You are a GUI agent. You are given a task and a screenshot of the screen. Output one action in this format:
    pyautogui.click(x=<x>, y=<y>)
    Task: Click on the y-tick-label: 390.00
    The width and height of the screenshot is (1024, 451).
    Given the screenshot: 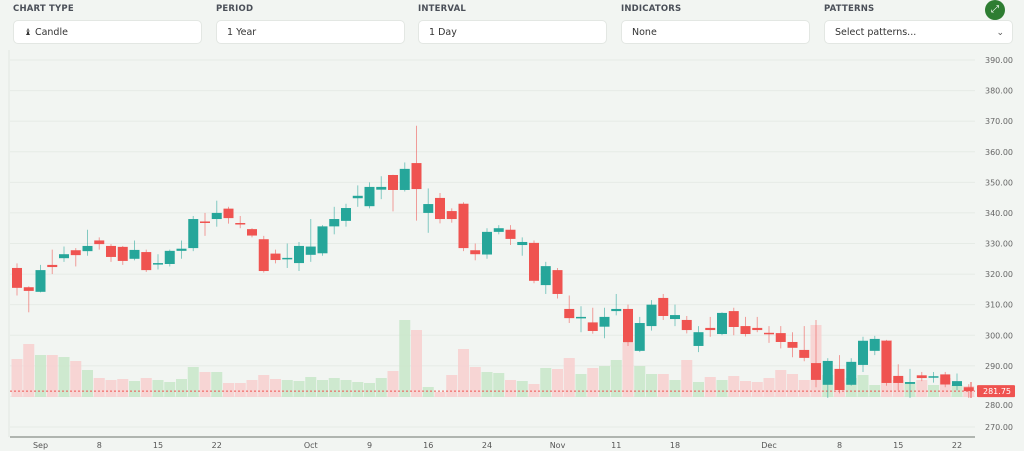 What is the action you would take?
    pyautogui.click(x=999, y=60)
    